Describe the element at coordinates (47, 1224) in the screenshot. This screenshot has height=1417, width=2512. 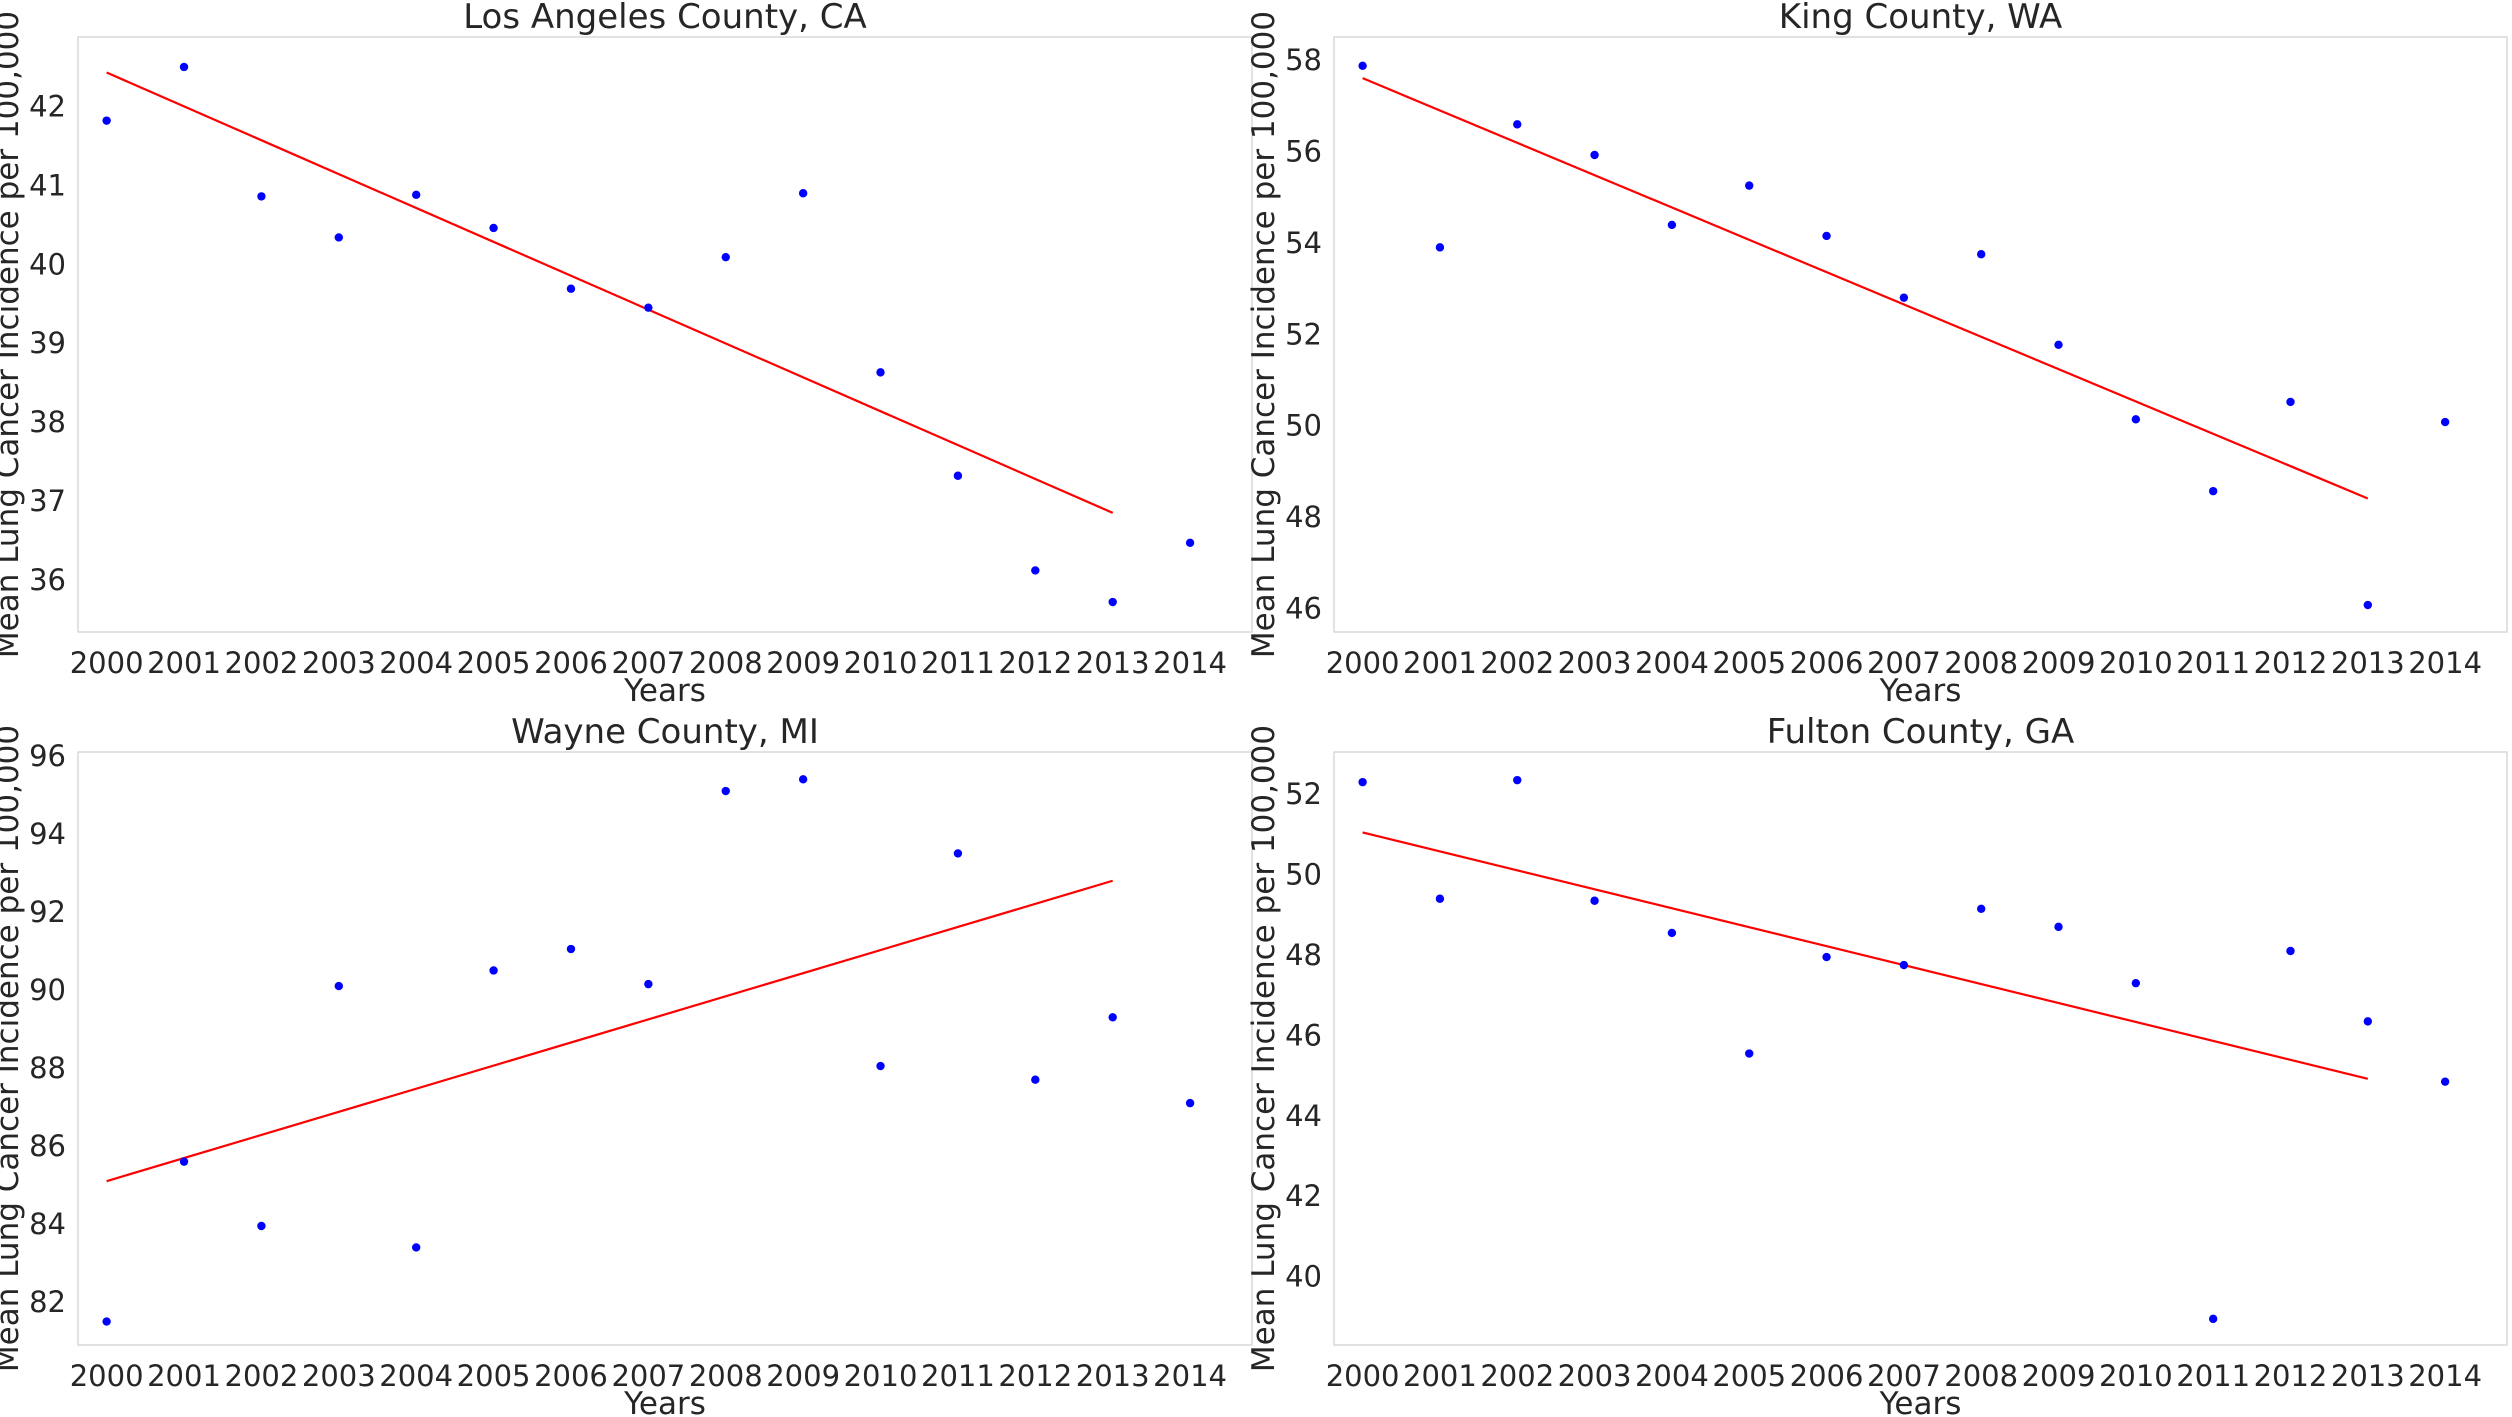
I see `y-tick-label: 84` at that location.